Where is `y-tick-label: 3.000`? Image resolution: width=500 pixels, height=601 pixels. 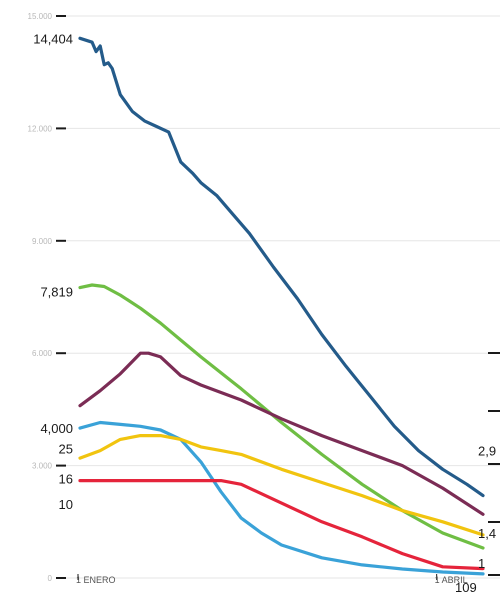 y-tick-label: 3.000 is located at coordinates (42, 466).